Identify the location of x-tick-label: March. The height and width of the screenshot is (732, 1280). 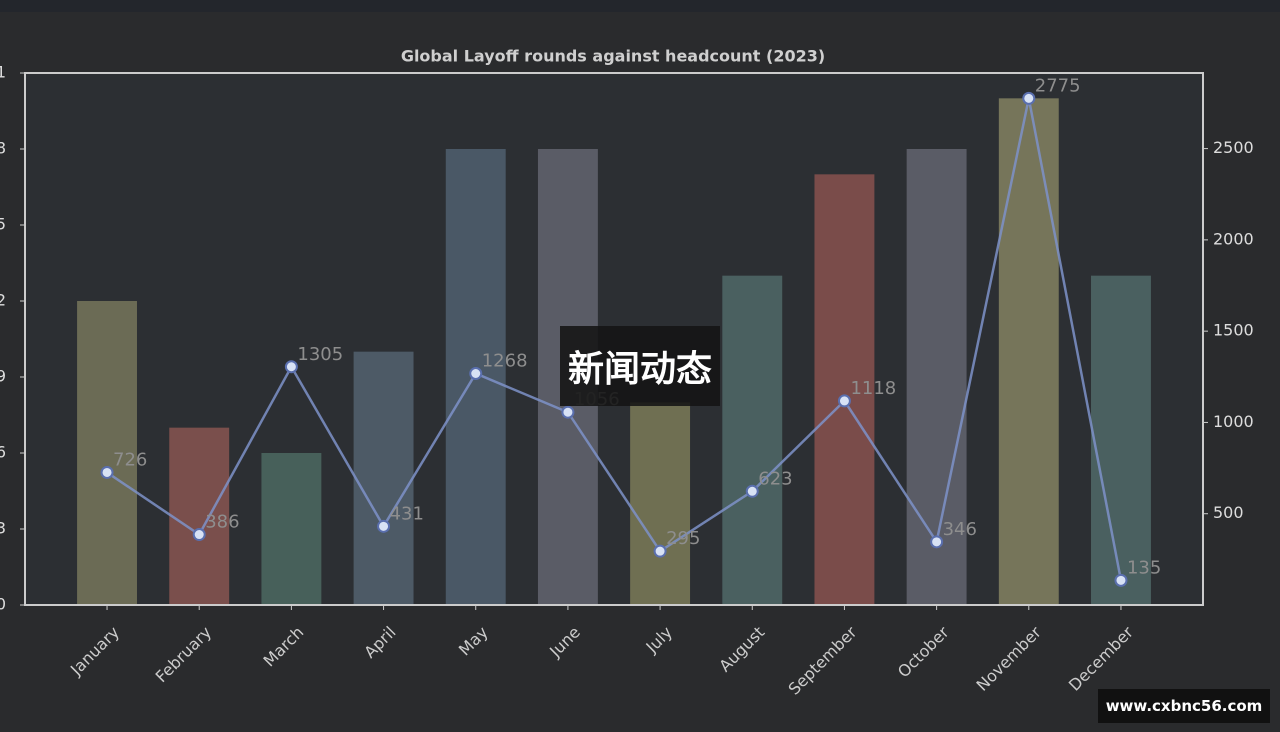
(283, 647).